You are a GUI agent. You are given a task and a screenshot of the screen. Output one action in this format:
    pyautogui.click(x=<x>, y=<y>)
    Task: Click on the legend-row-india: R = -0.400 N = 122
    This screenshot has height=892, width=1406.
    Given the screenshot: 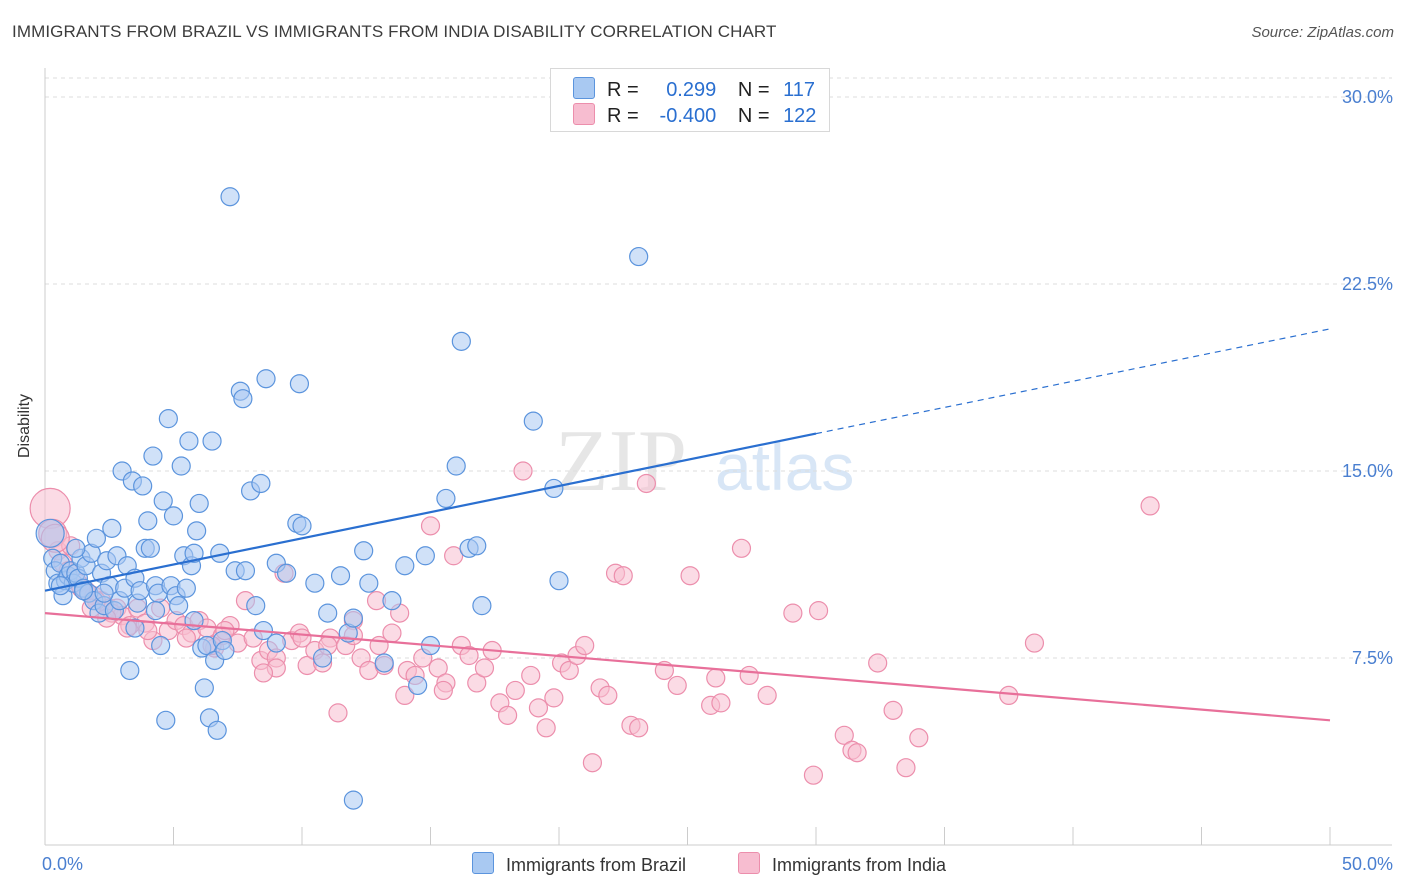 What is the action you would take?
    pyautogui.click(x=694, y=115)
    